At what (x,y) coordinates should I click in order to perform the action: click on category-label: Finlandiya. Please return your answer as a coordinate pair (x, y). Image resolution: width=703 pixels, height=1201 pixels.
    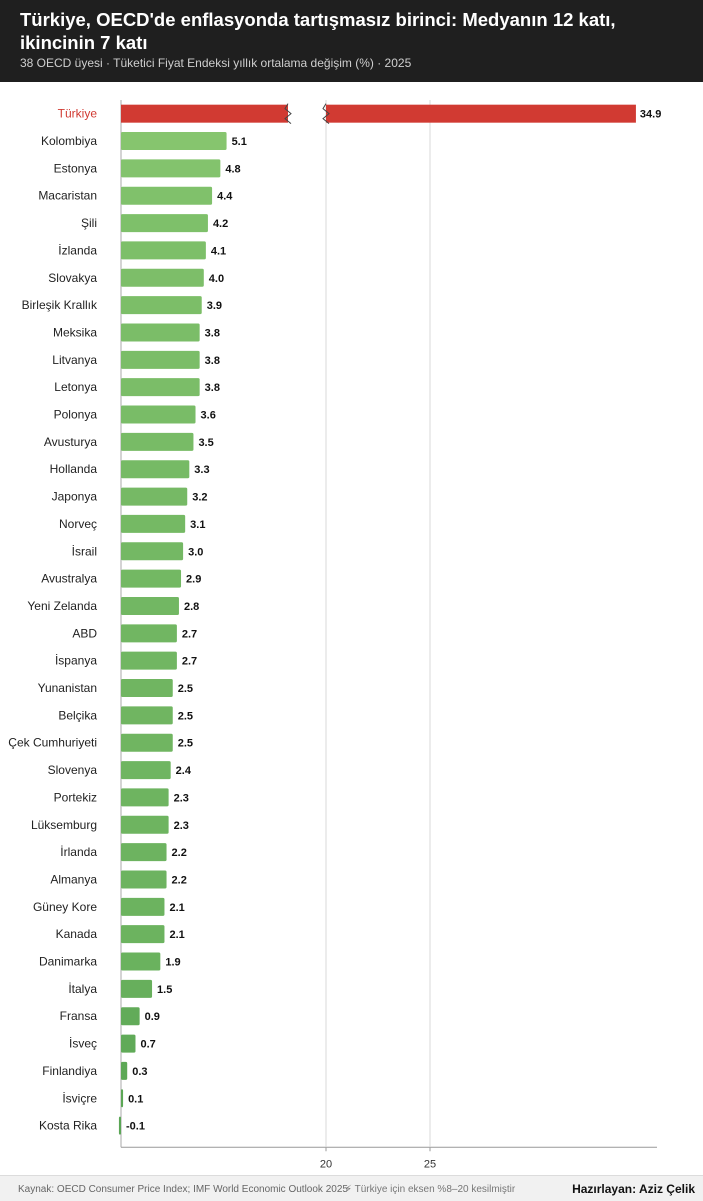
    Looking at the image, I should click on (69, 1071).